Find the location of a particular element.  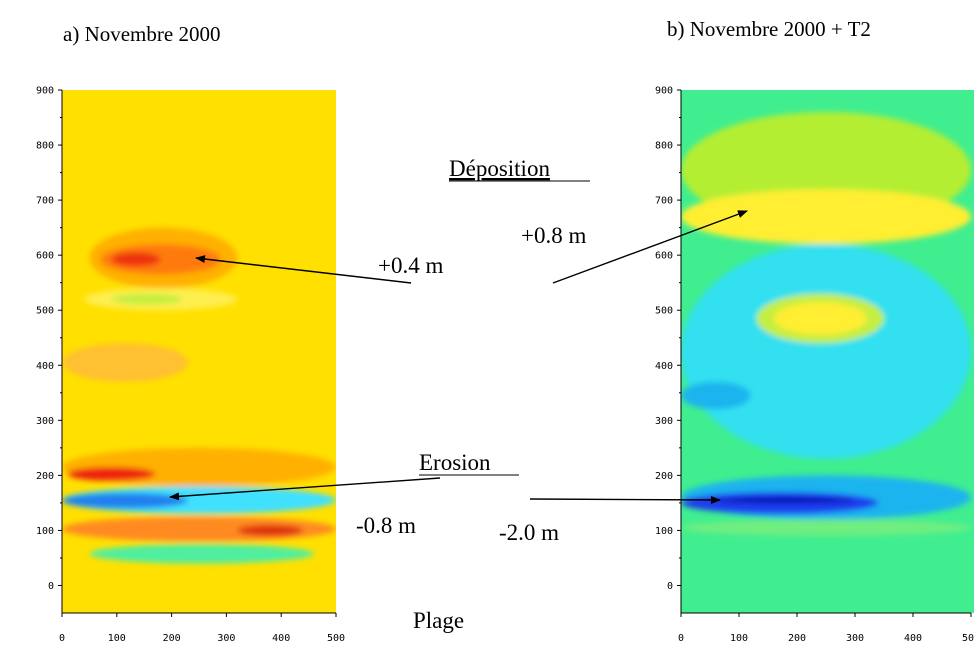

panel-a-ytick-label-7: 700 is located at coordinates (45, 201).